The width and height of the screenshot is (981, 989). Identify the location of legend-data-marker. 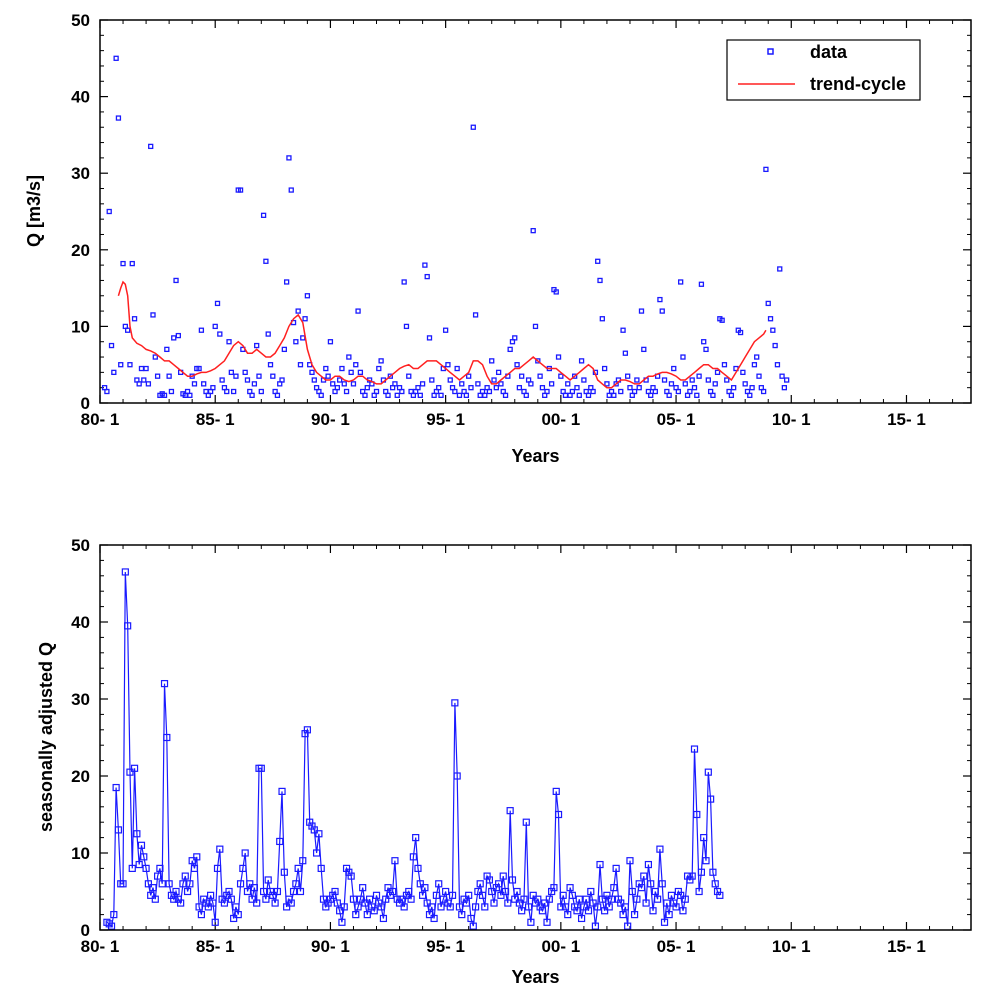
(770, 51).